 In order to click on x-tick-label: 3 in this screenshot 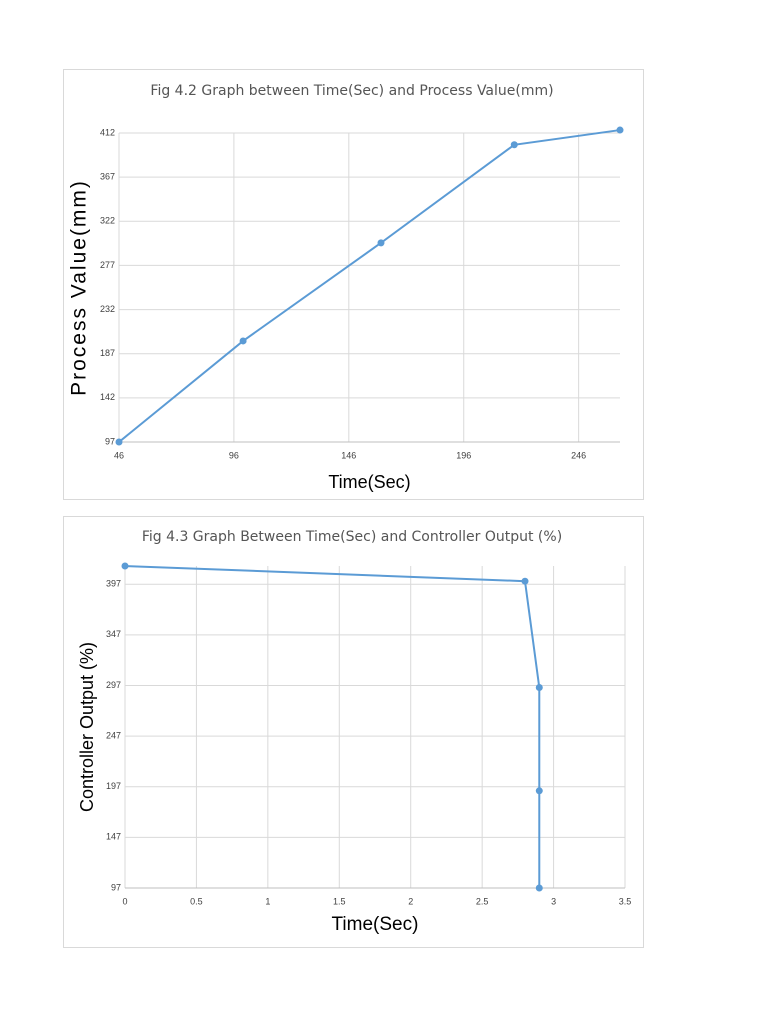, I will do `click(553, 901)`.